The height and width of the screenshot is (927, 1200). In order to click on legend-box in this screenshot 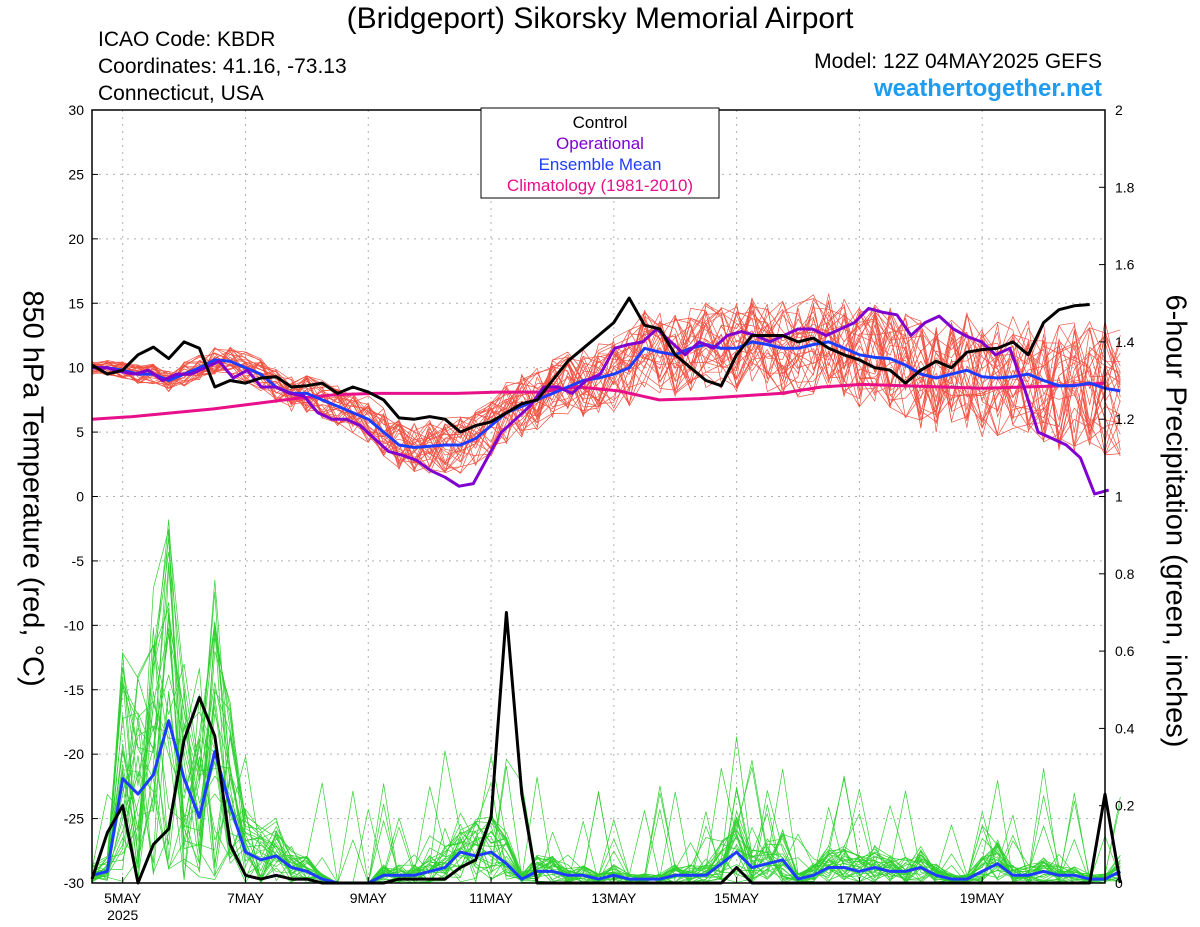, I will do `click(600, 153)`.